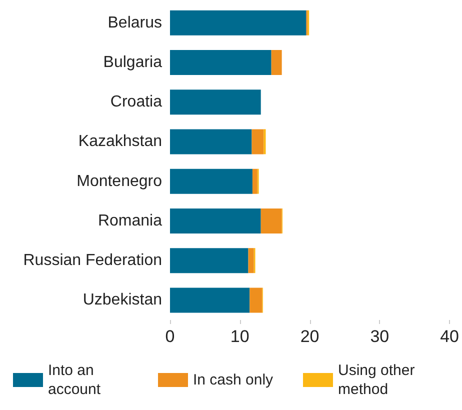  What do you see at coordinates (122, 300) in the screenshot?
I see `y-tick-label: Uzbekistan` at bounding box center [122, 300].